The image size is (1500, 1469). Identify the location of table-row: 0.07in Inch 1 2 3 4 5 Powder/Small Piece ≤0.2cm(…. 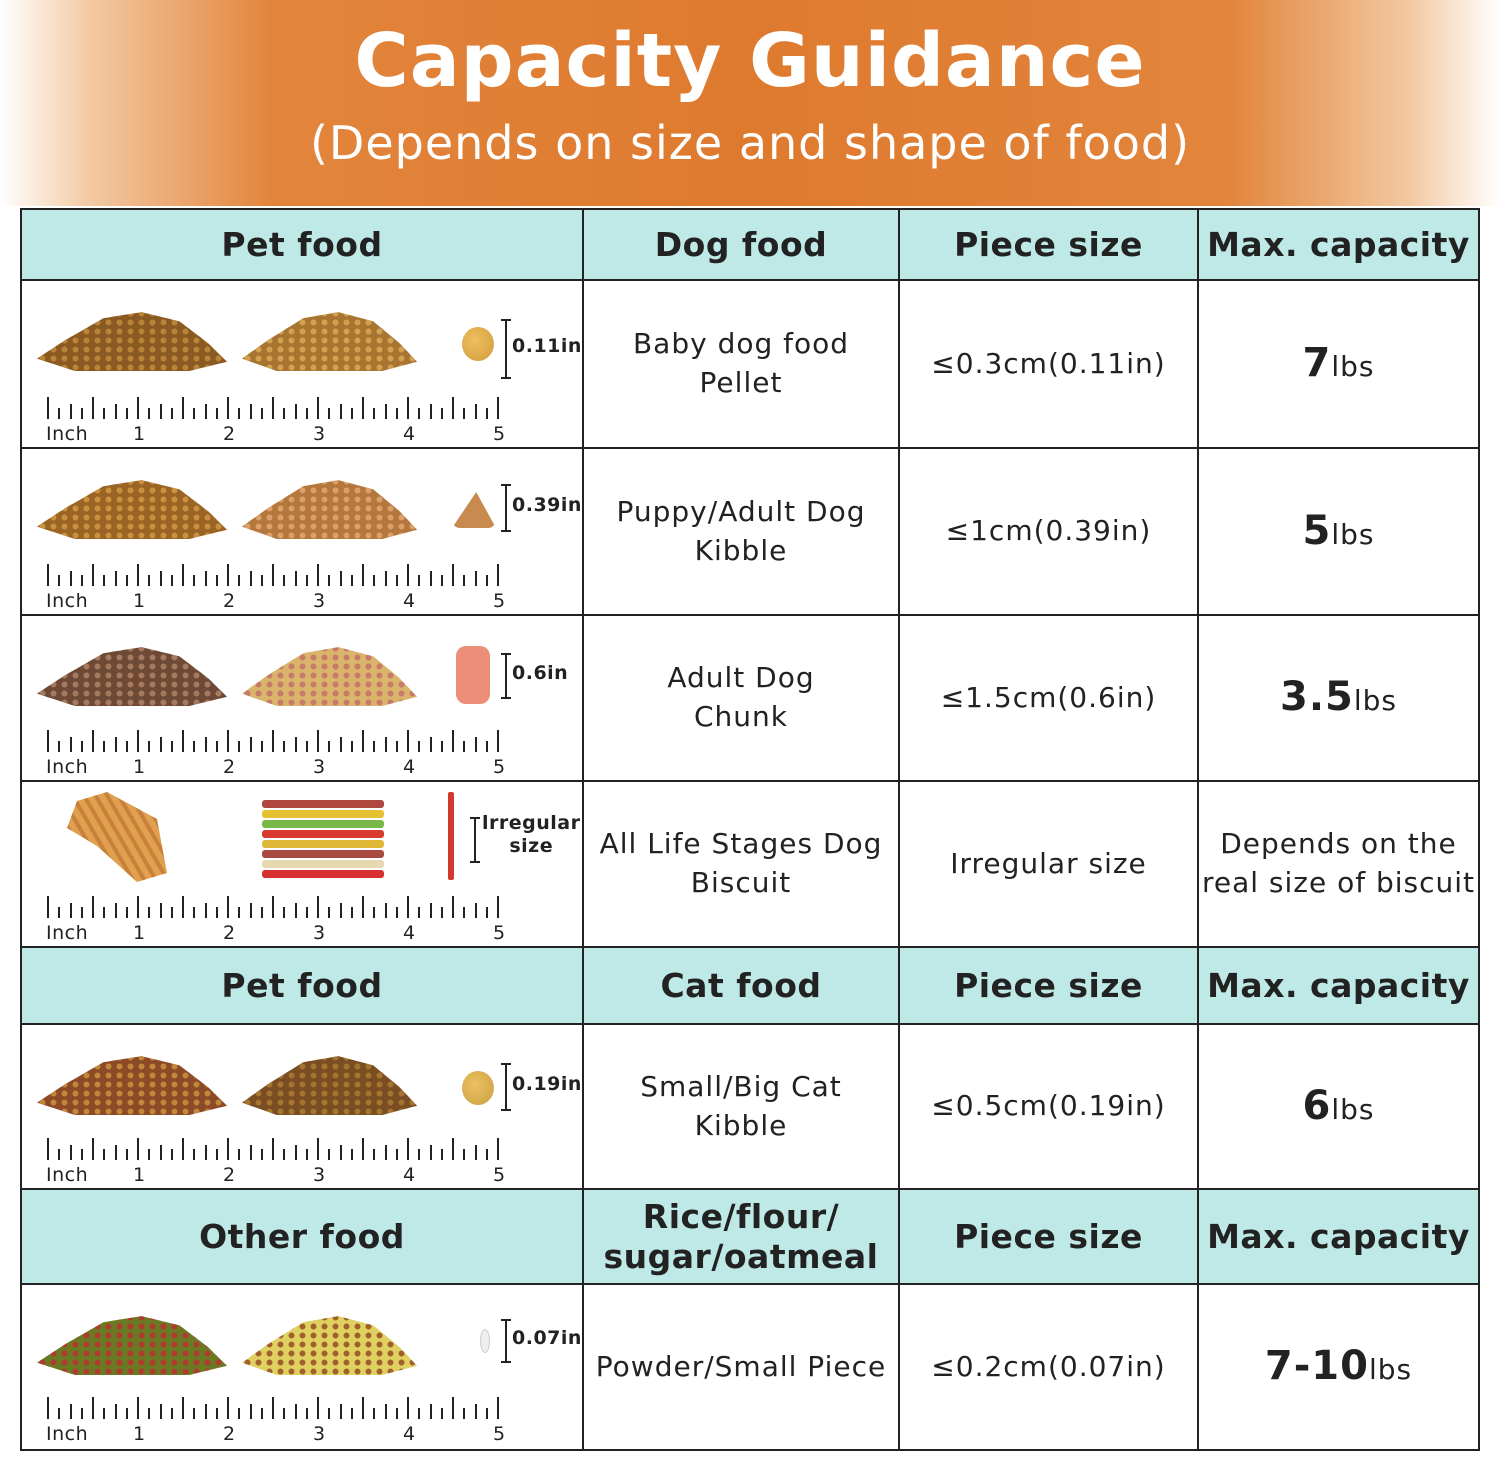
(750, 1367).